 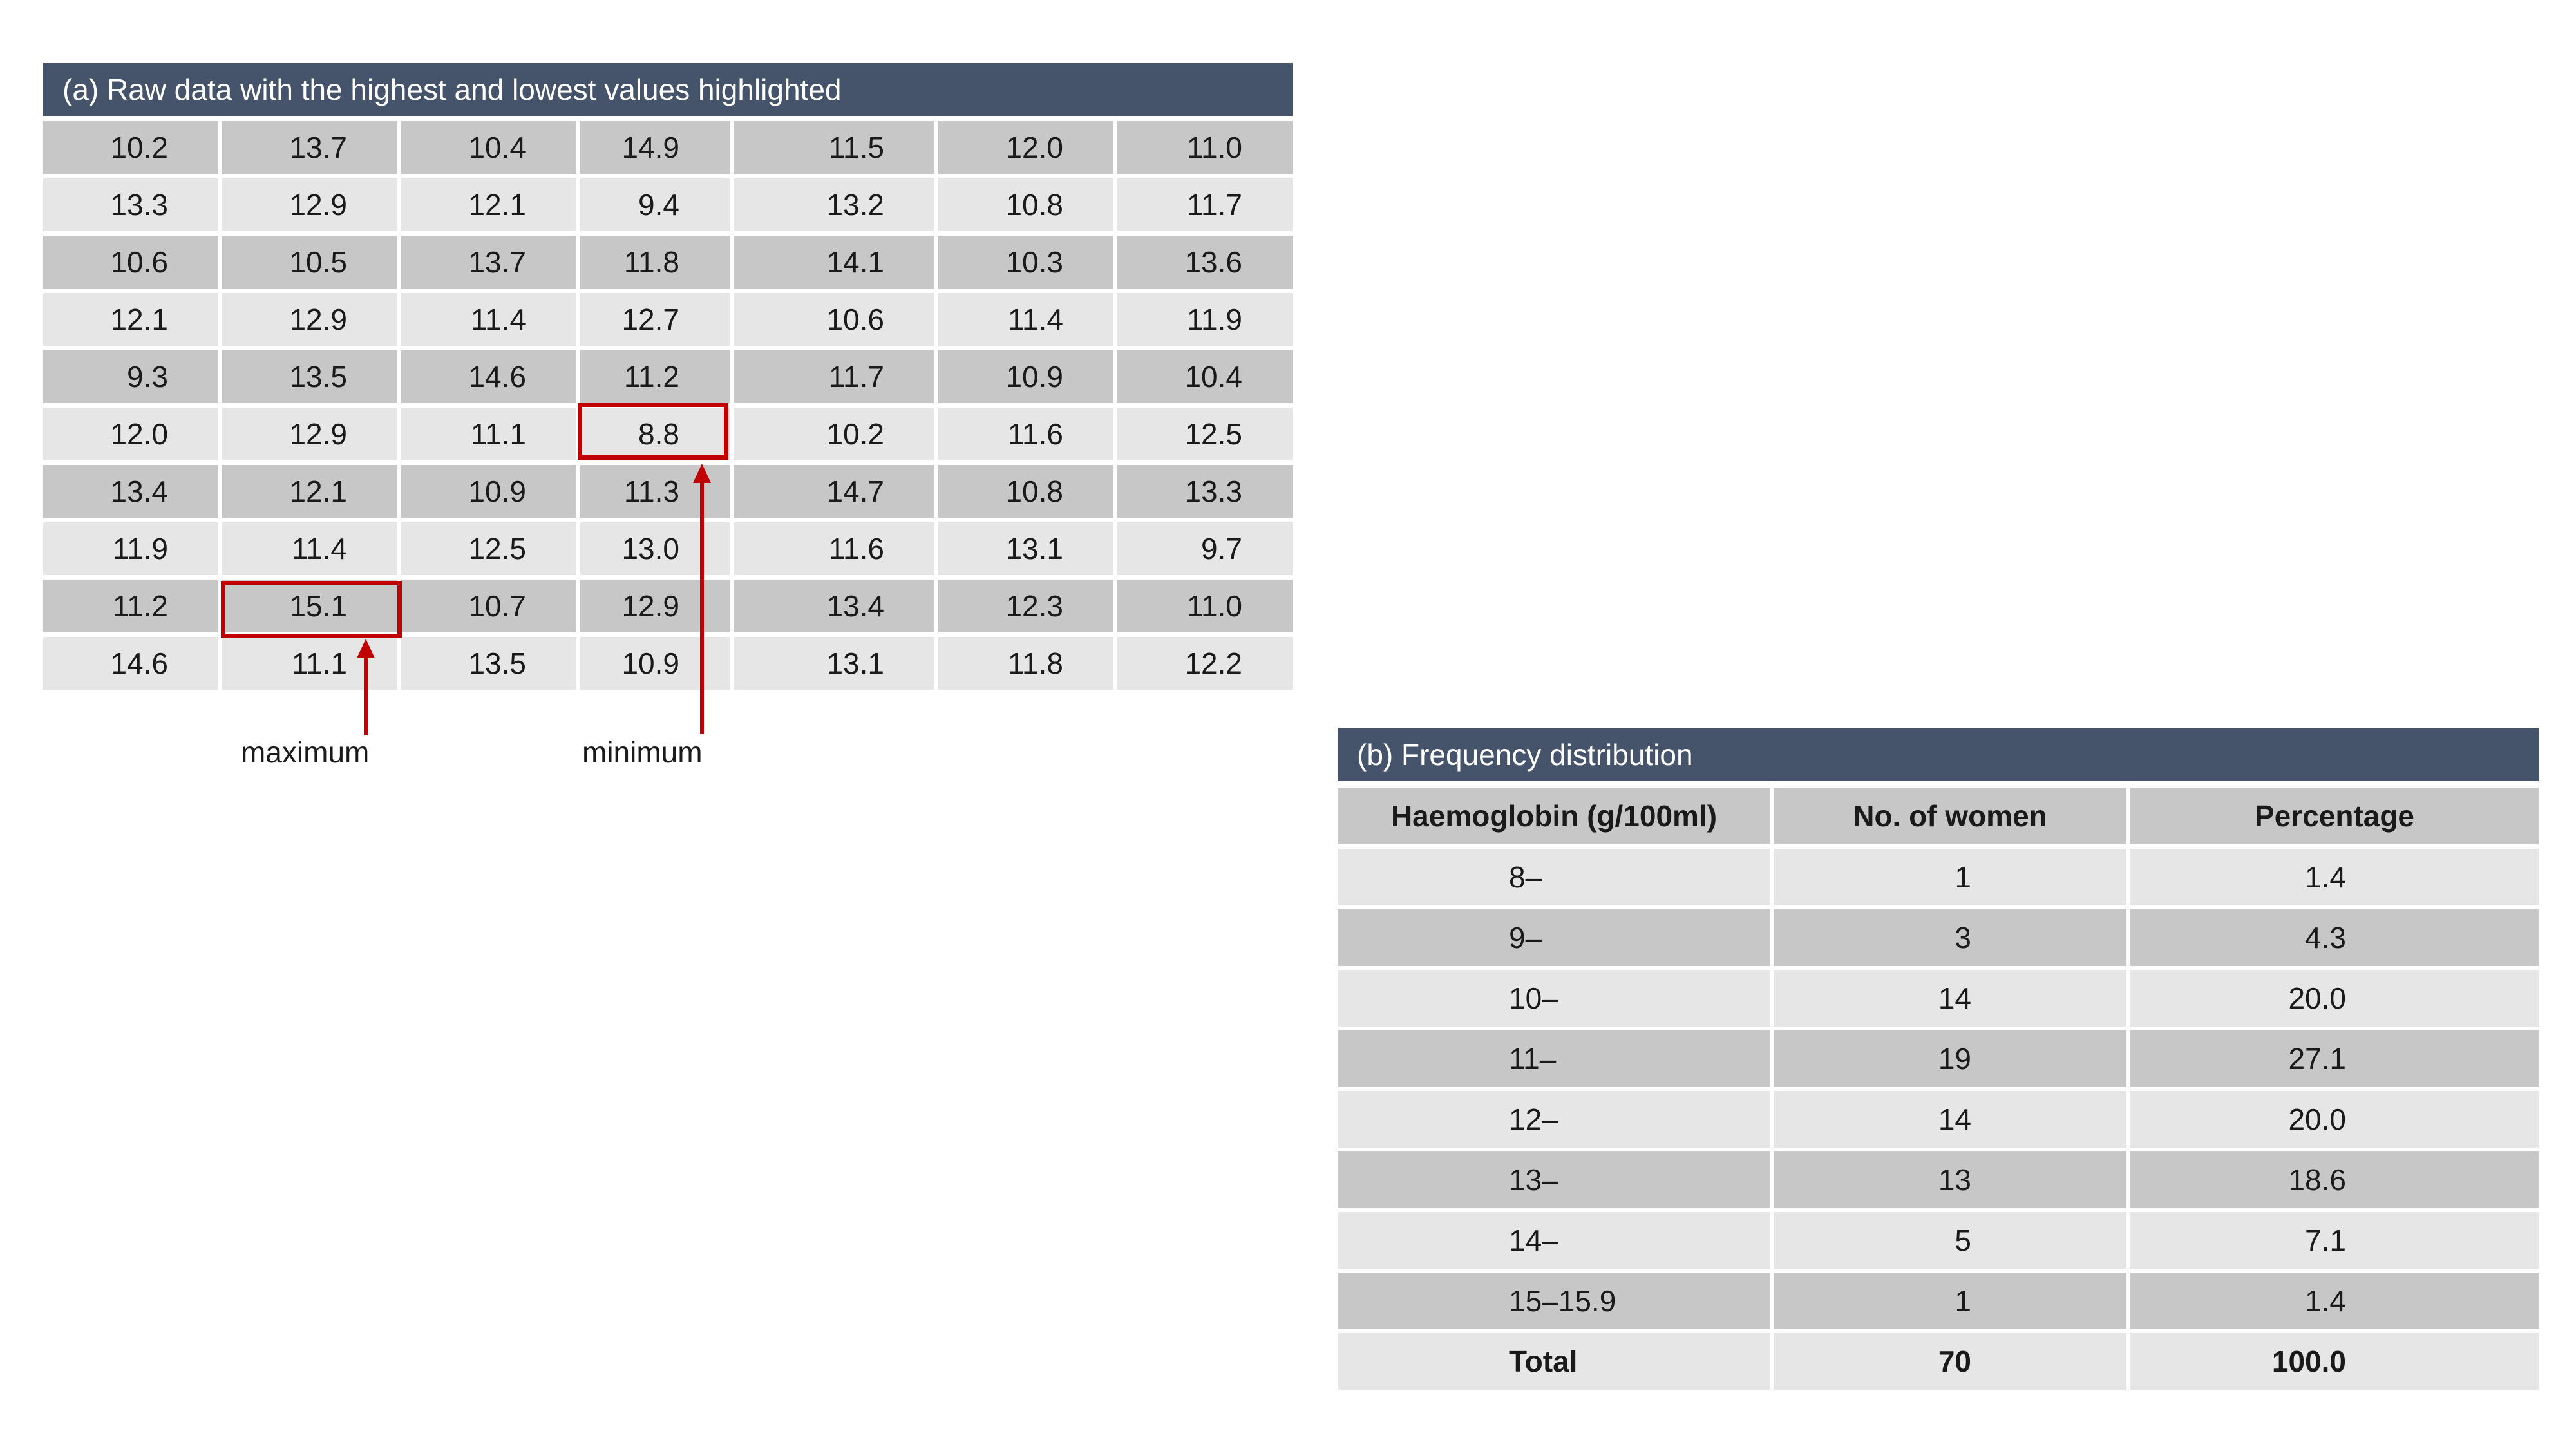 What do you see at coordinates (1950, 1179) in the screenshot?
I see `table-cell: 13` at bounding box center [1950, 1179].